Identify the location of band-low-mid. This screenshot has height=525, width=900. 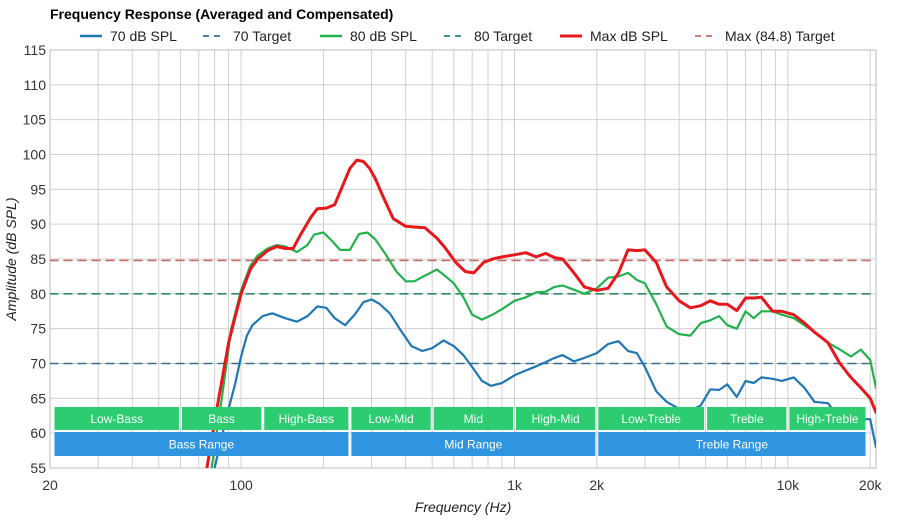
(391, 418).